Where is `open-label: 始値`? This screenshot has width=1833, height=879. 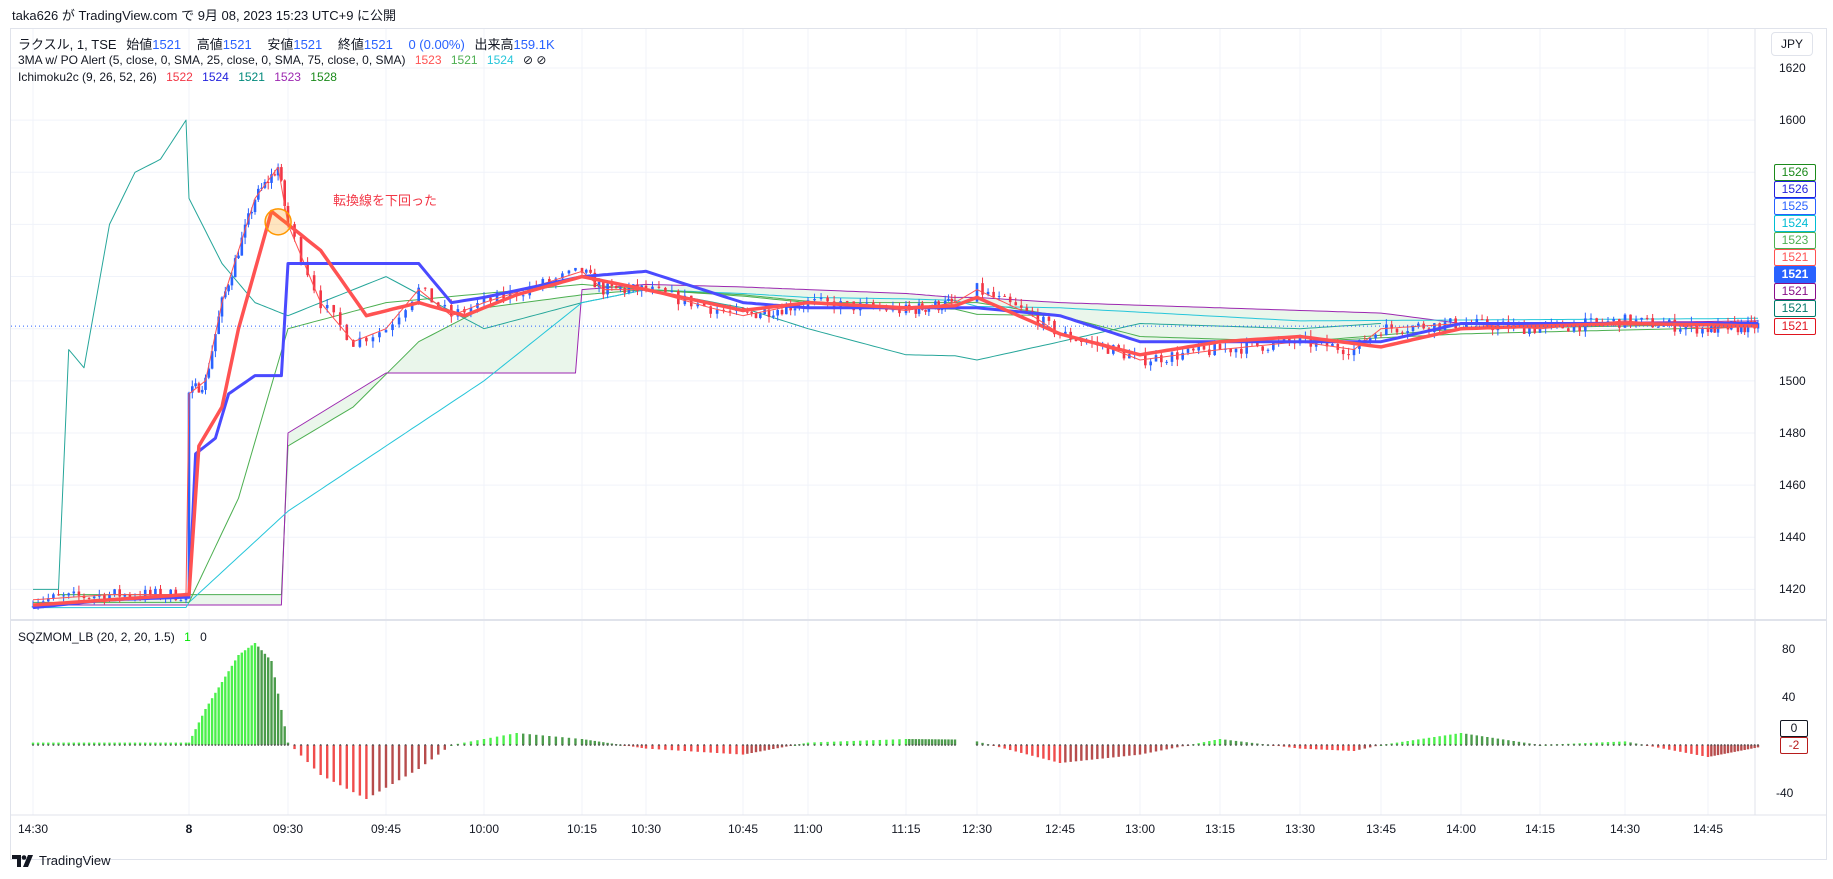
open-label: 始値 is located at coordinates (139, 44).